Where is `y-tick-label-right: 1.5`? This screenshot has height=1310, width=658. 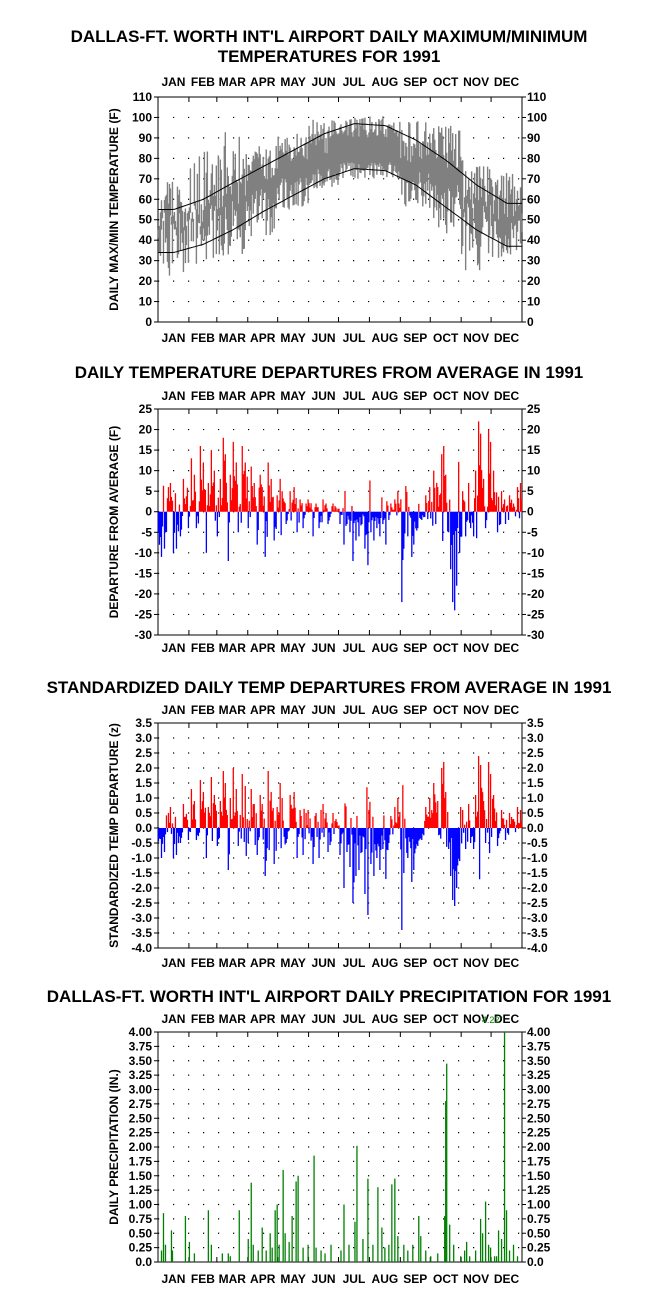 y-tick-label-right: 1.5 is located at coordinates (535, 783).